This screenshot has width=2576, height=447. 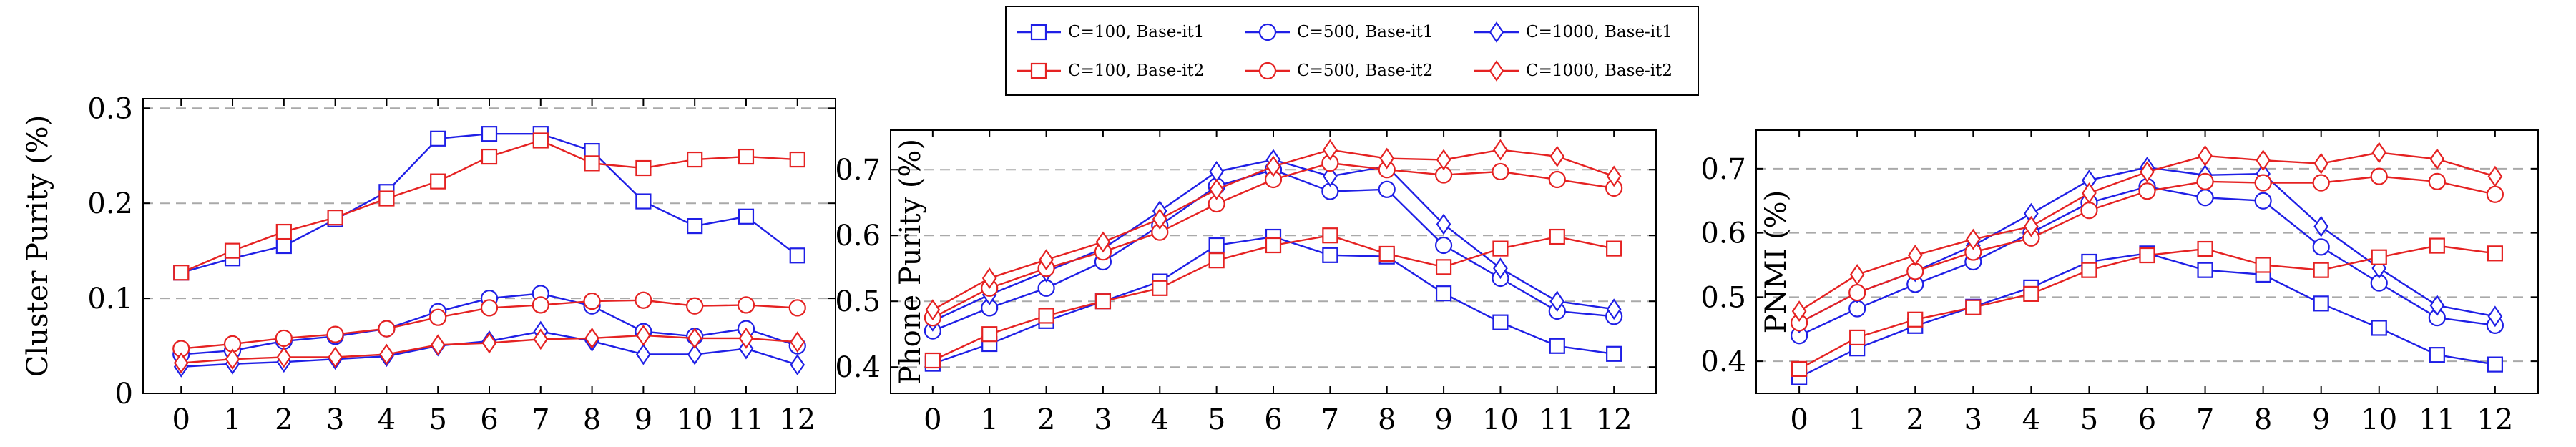 I want to click on circle-marker-icon, so click(x=1267, y=71).